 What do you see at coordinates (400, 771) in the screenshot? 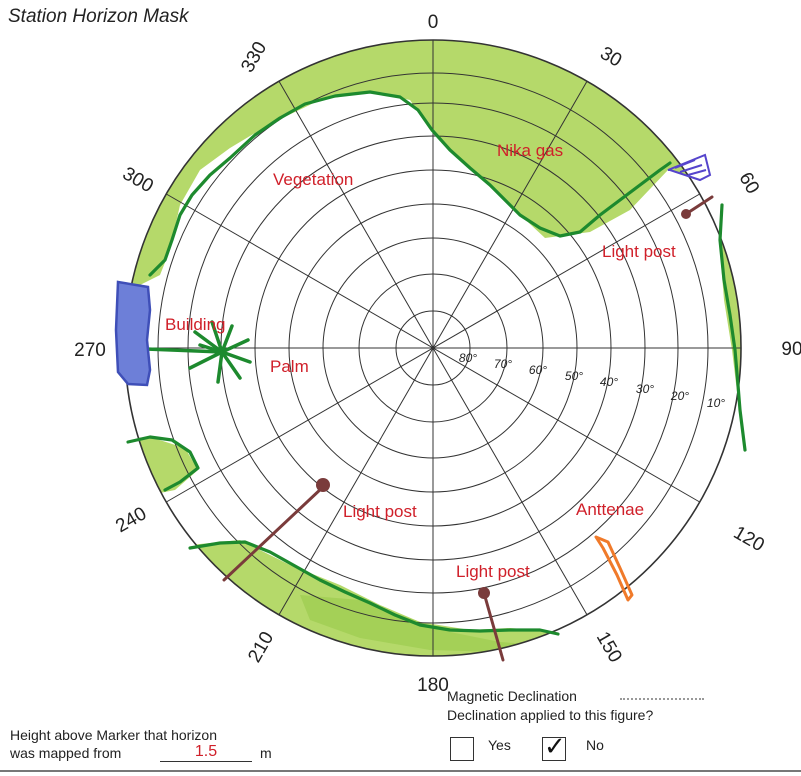
I see `bottom-divider` at bounding box center [400, 771].